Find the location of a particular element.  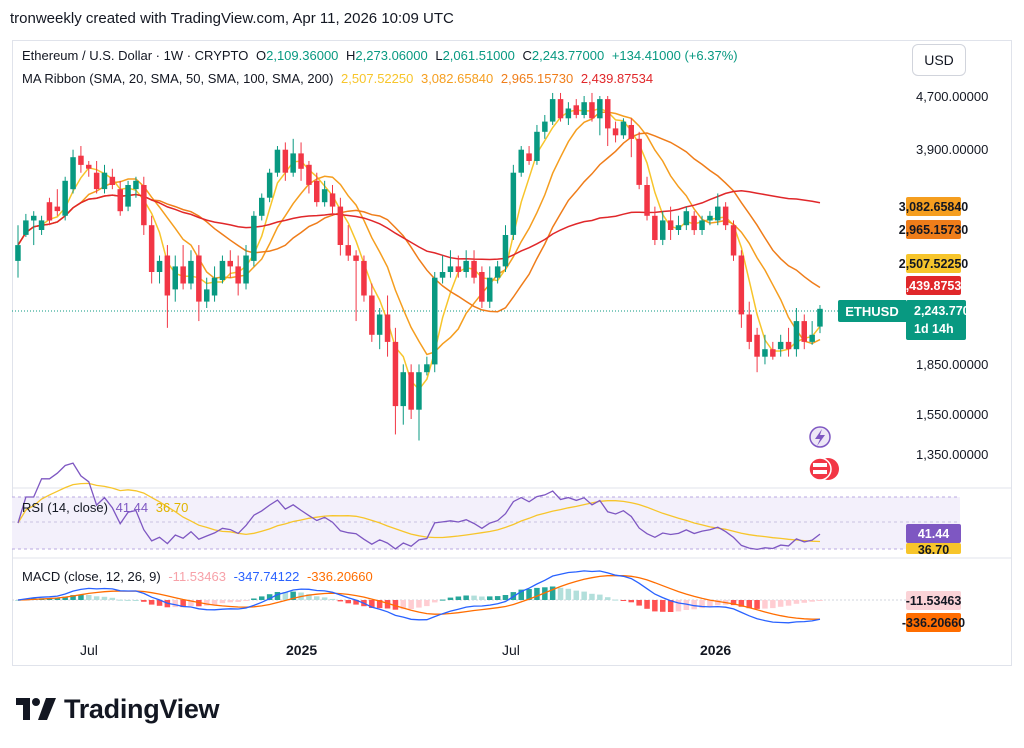

macd-line-value: -347.74122 is located at coordinates (266, 576).